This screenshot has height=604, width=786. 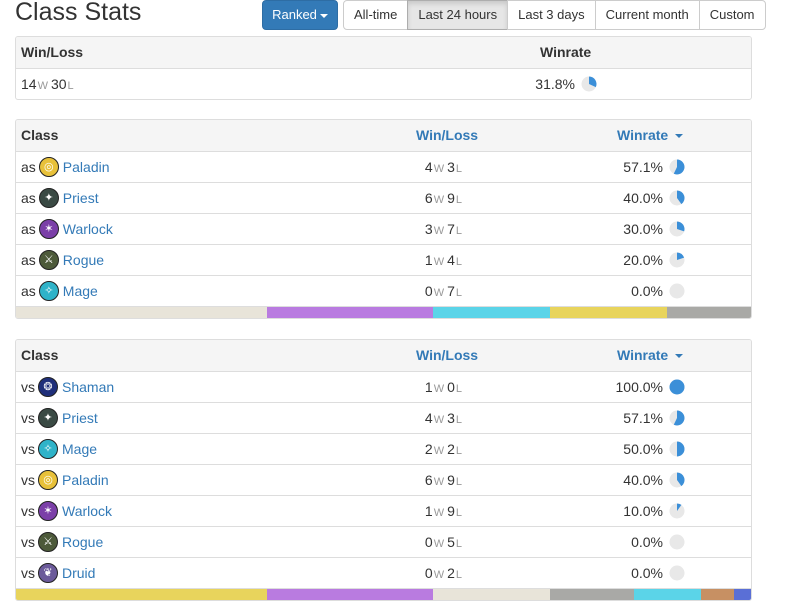 I want to click on rogue-icon: ⚔, so click(x=48, y=259).